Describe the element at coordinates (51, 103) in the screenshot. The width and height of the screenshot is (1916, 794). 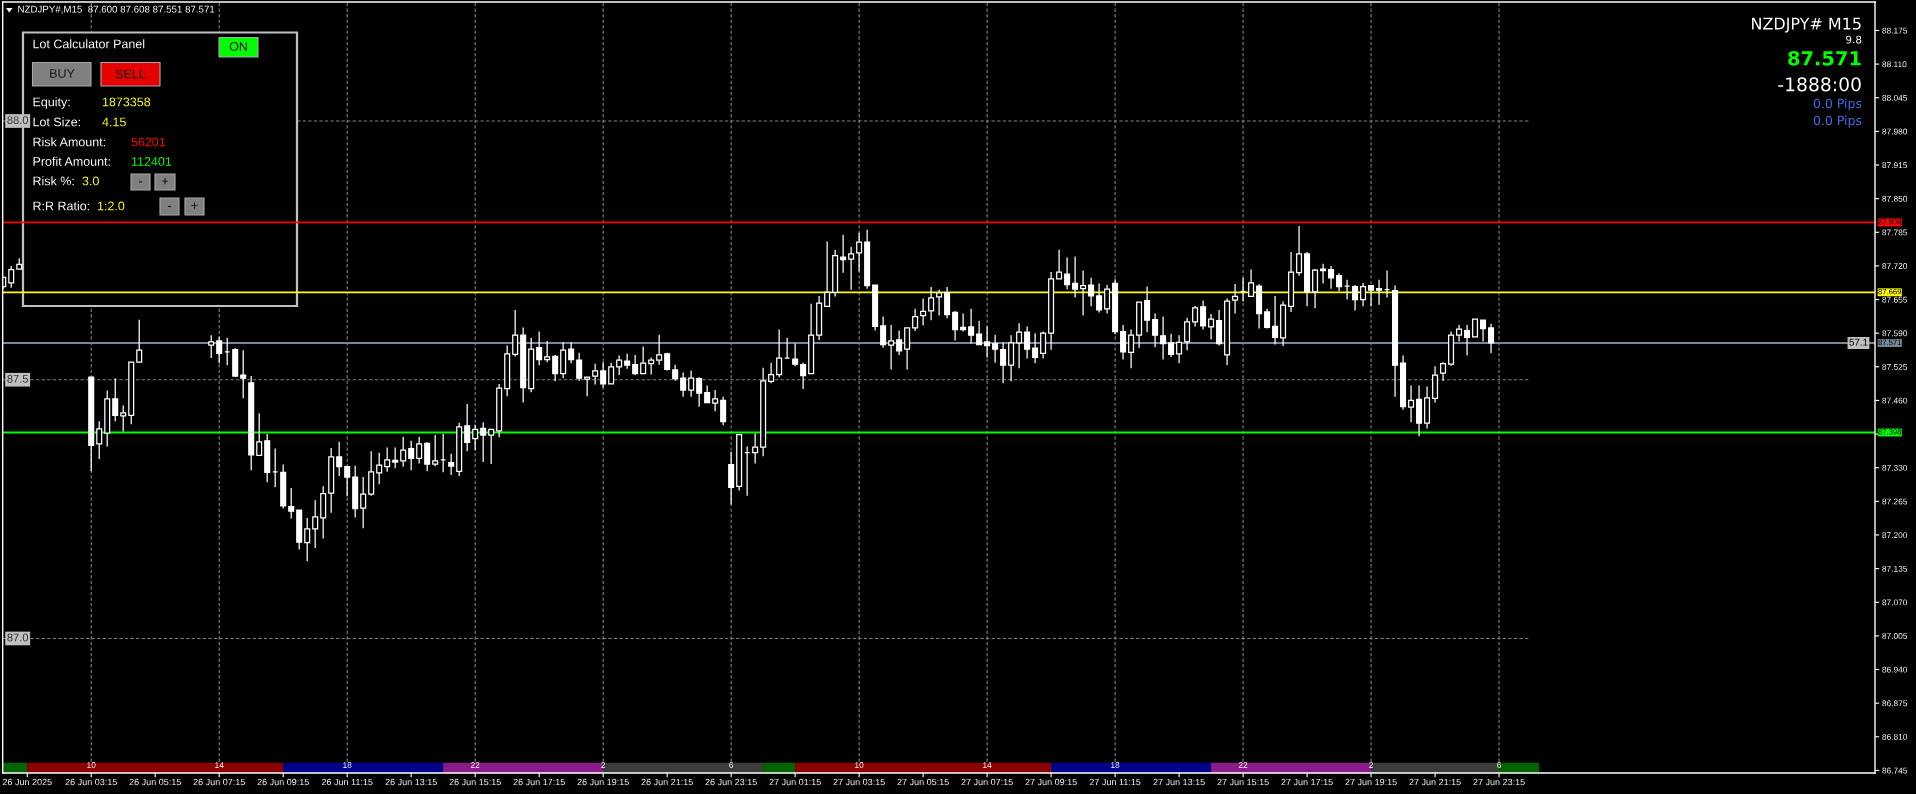
I see `annotation: Equity:` at that location.